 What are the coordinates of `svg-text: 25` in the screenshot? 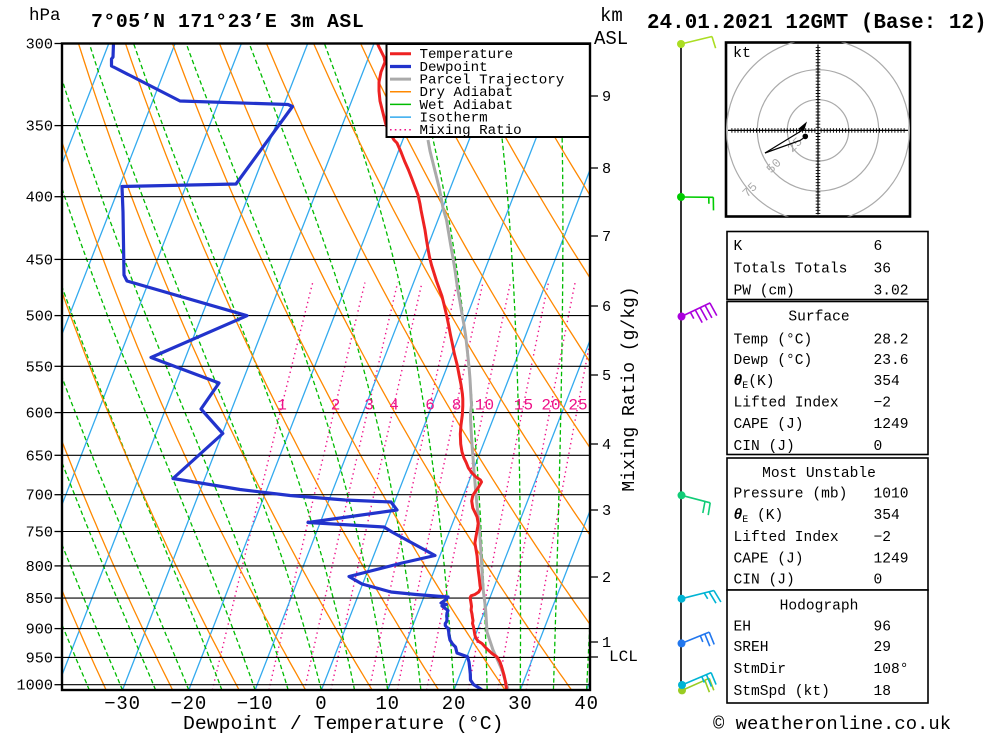 It's located at (577, 406).